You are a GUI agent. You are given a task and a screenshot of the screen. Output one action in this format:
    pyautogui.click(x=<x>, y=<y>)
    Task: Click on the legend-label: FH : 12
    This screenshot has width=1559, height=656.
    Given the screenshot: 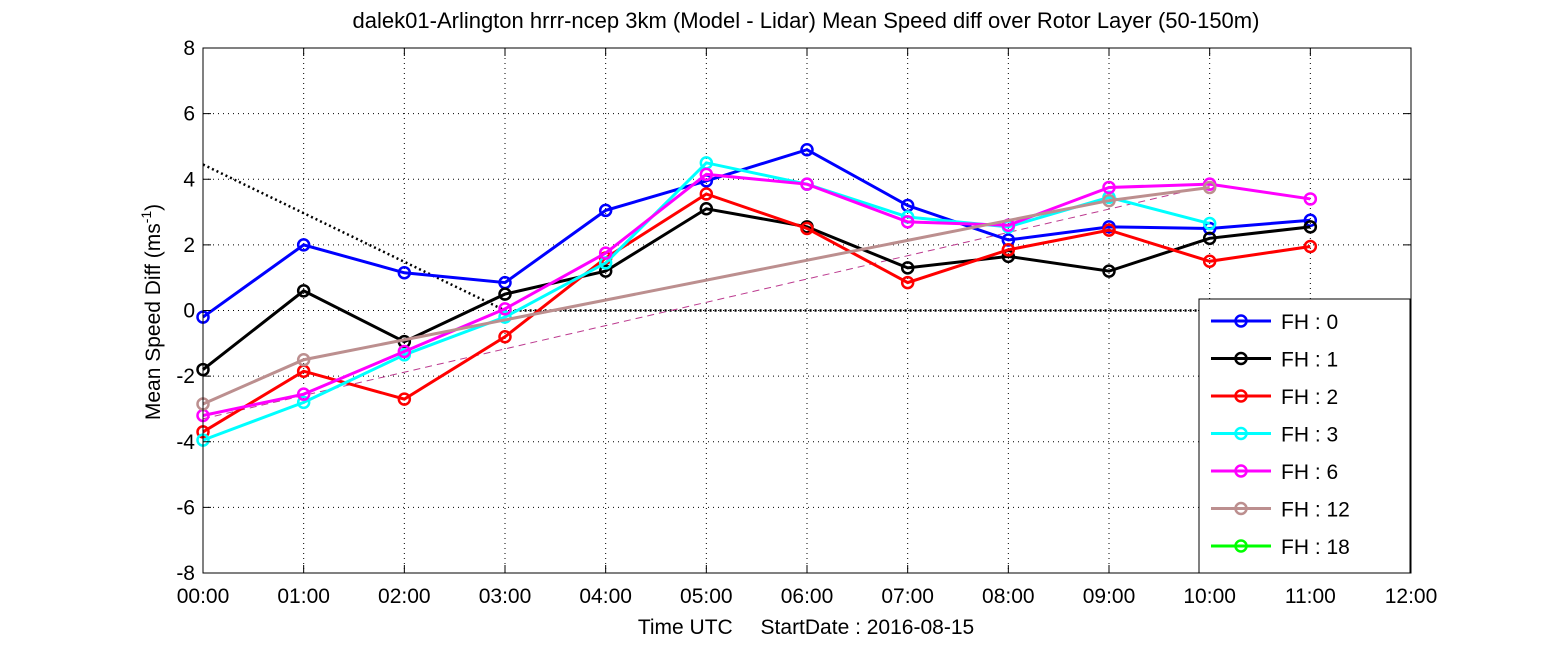 What is the action you would take?
    pyautogui.click(x=1315, y=510)
    